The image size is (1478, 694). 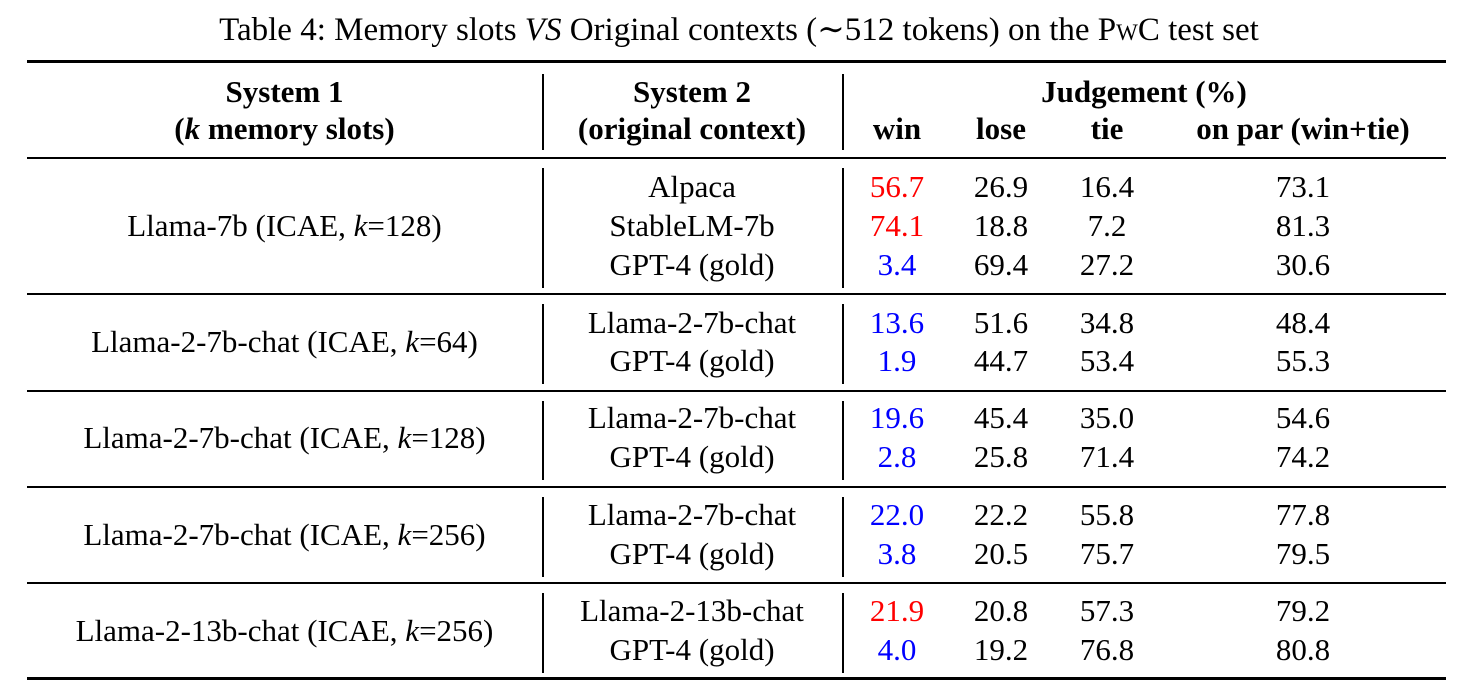 What do you see at coordinates (543, 30) in the screenshot?
I see `caption-vs: VS` at bounding box center [543, 30].